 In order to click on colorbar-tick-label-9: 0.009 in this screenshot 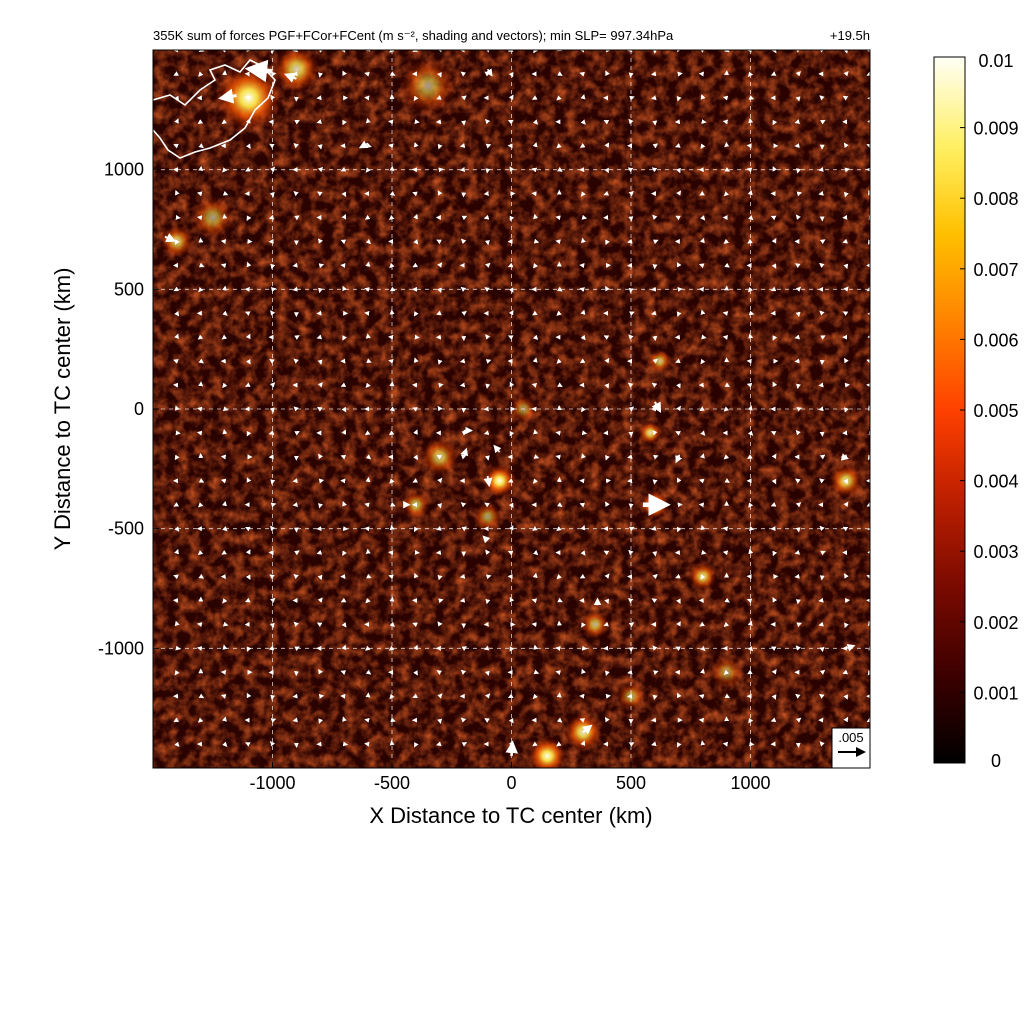, I will do `click(995, 129)`.